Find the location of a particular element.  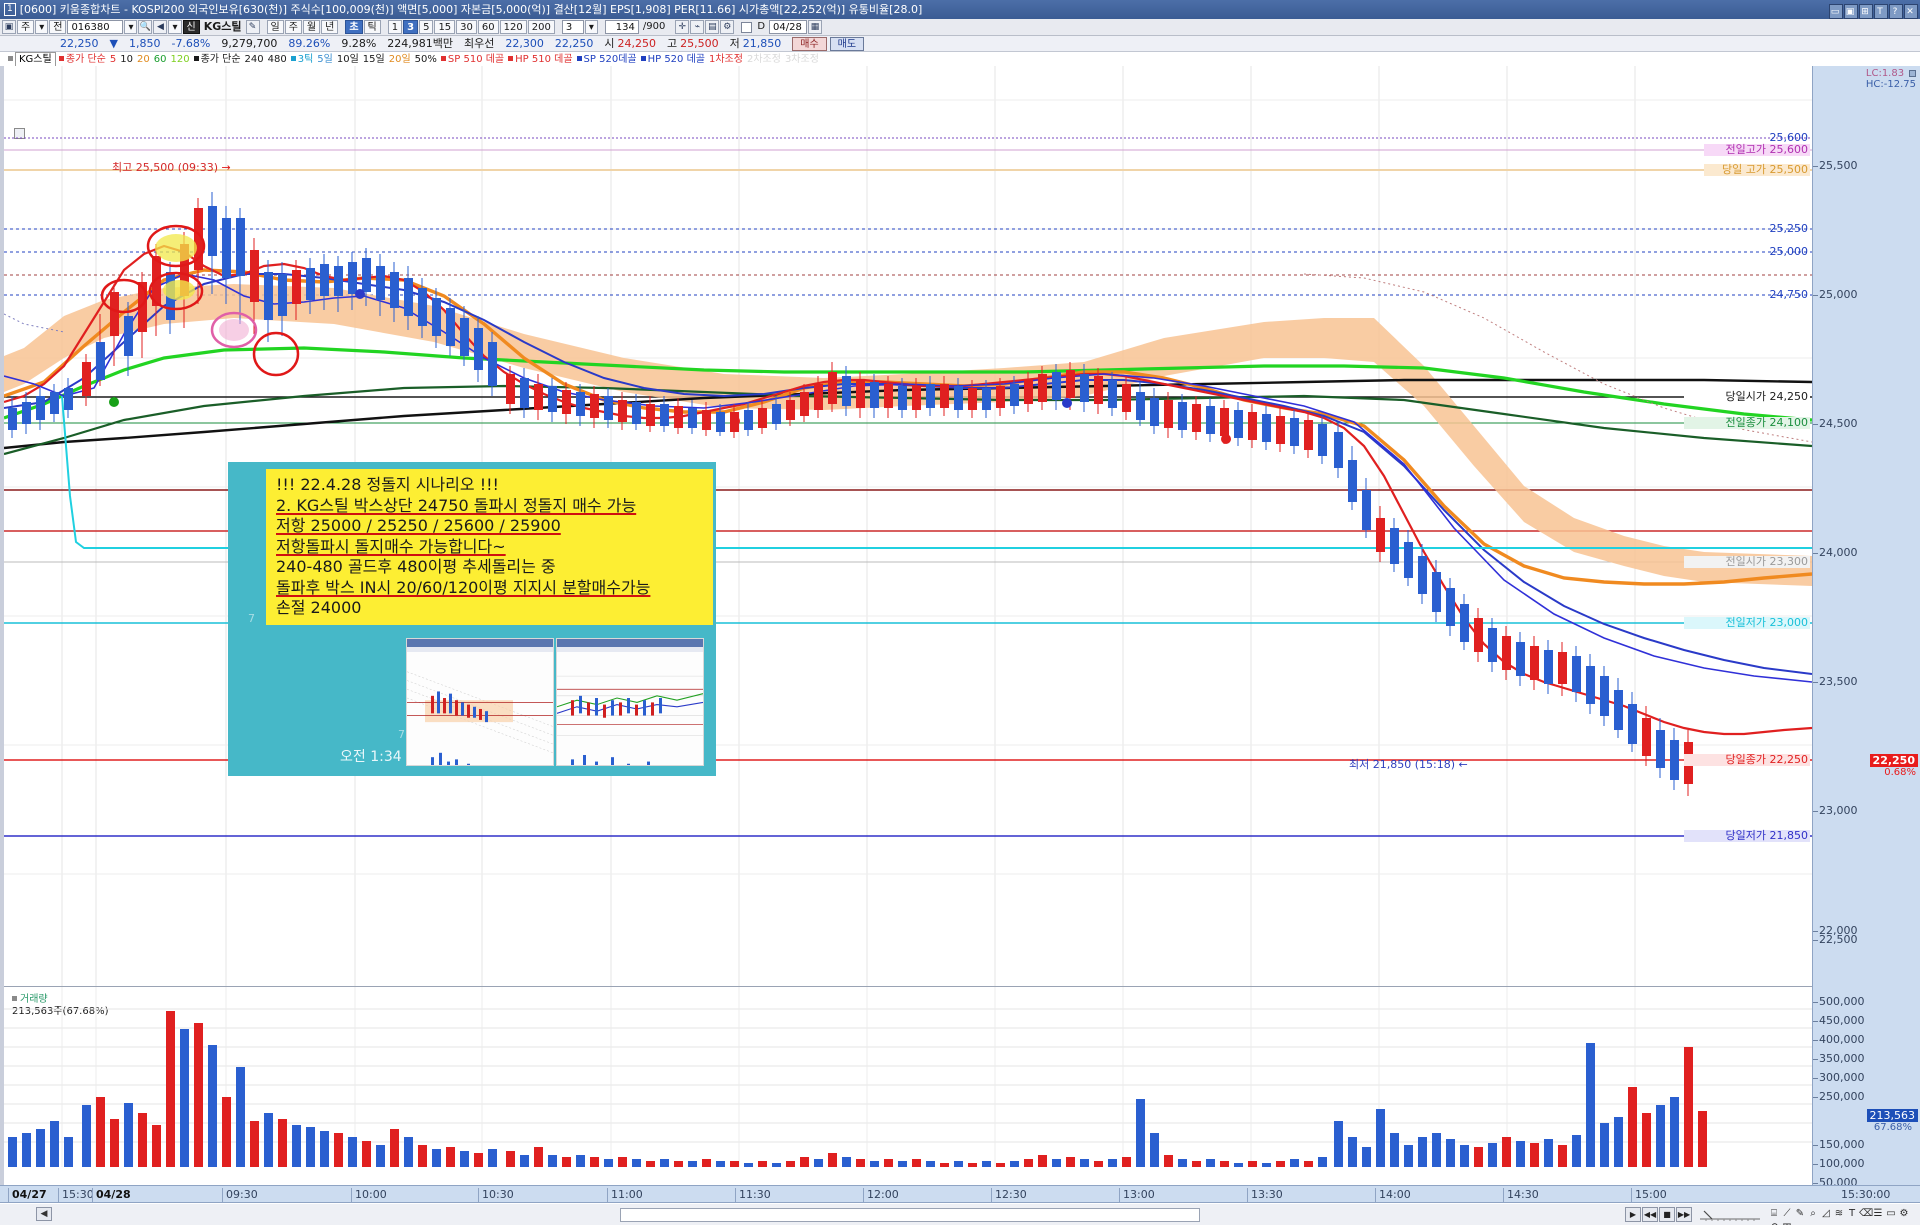

speaker-dropdown-icon: ▾ is located at coordinates (175, 27).